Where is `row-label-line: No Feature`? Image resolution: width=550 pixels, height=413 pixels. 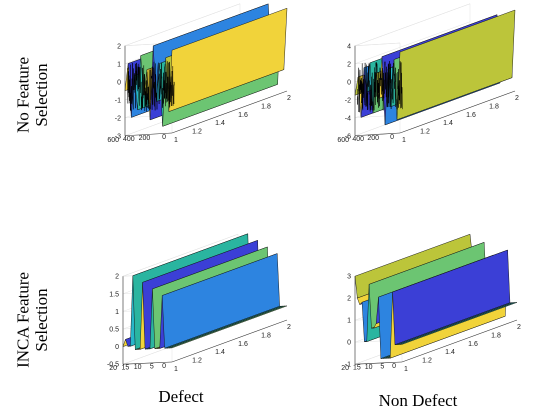
row-label-line: No Feature is located at coordinates (22, 95).